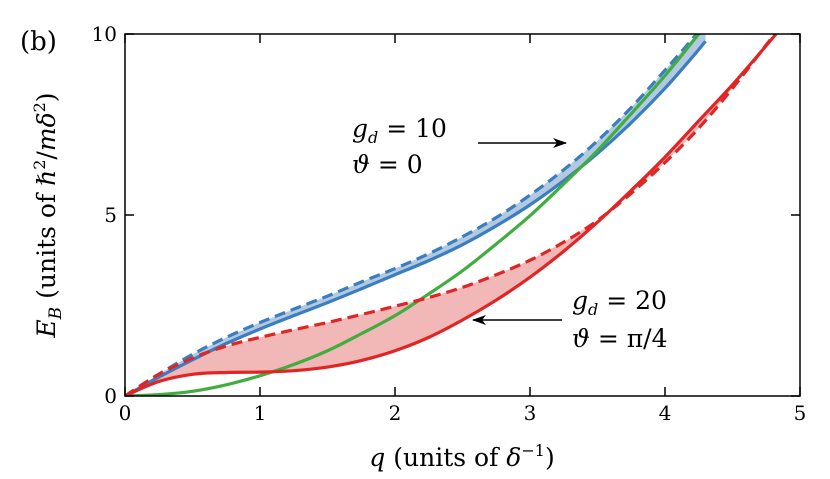  I want to click on x-tick-label: 3, so click(530, 413).